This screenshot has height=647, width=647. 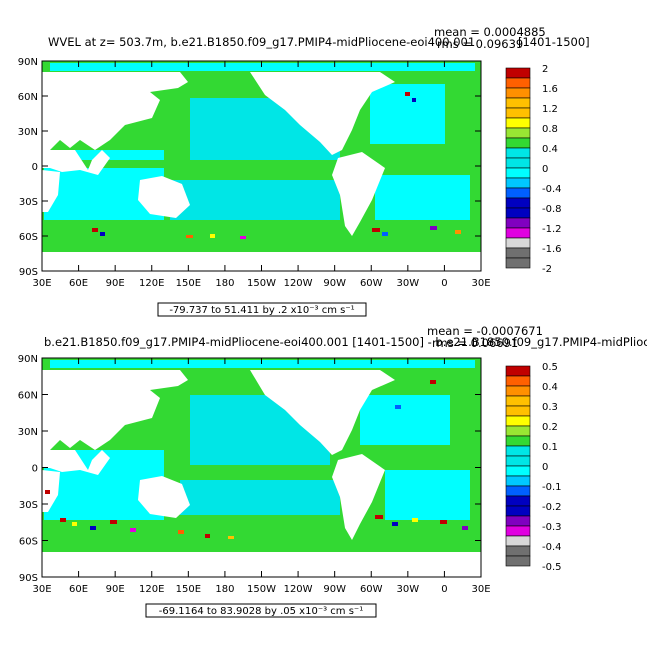 What do you see at coordinates (28, 359) in the screenshot?
I see `y-tick-label: 90N` at bounding box center [28, 359].